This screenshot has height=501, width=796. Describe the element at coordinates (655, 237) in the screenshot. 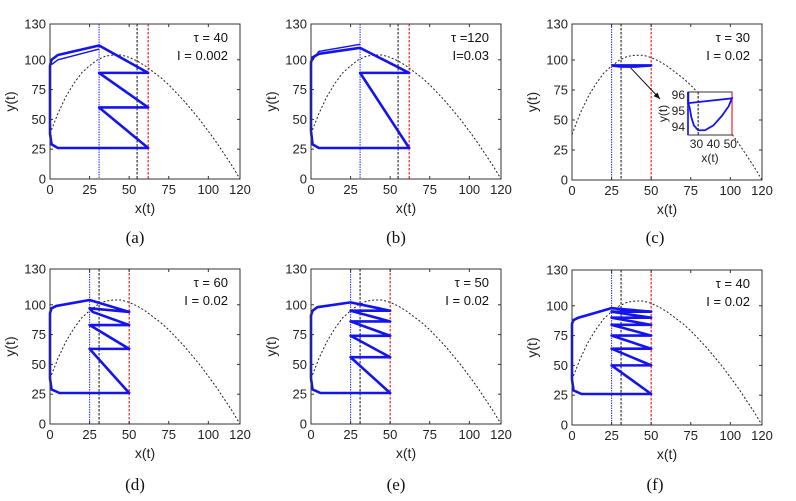

I see `subplot-label: (c)` at that location.